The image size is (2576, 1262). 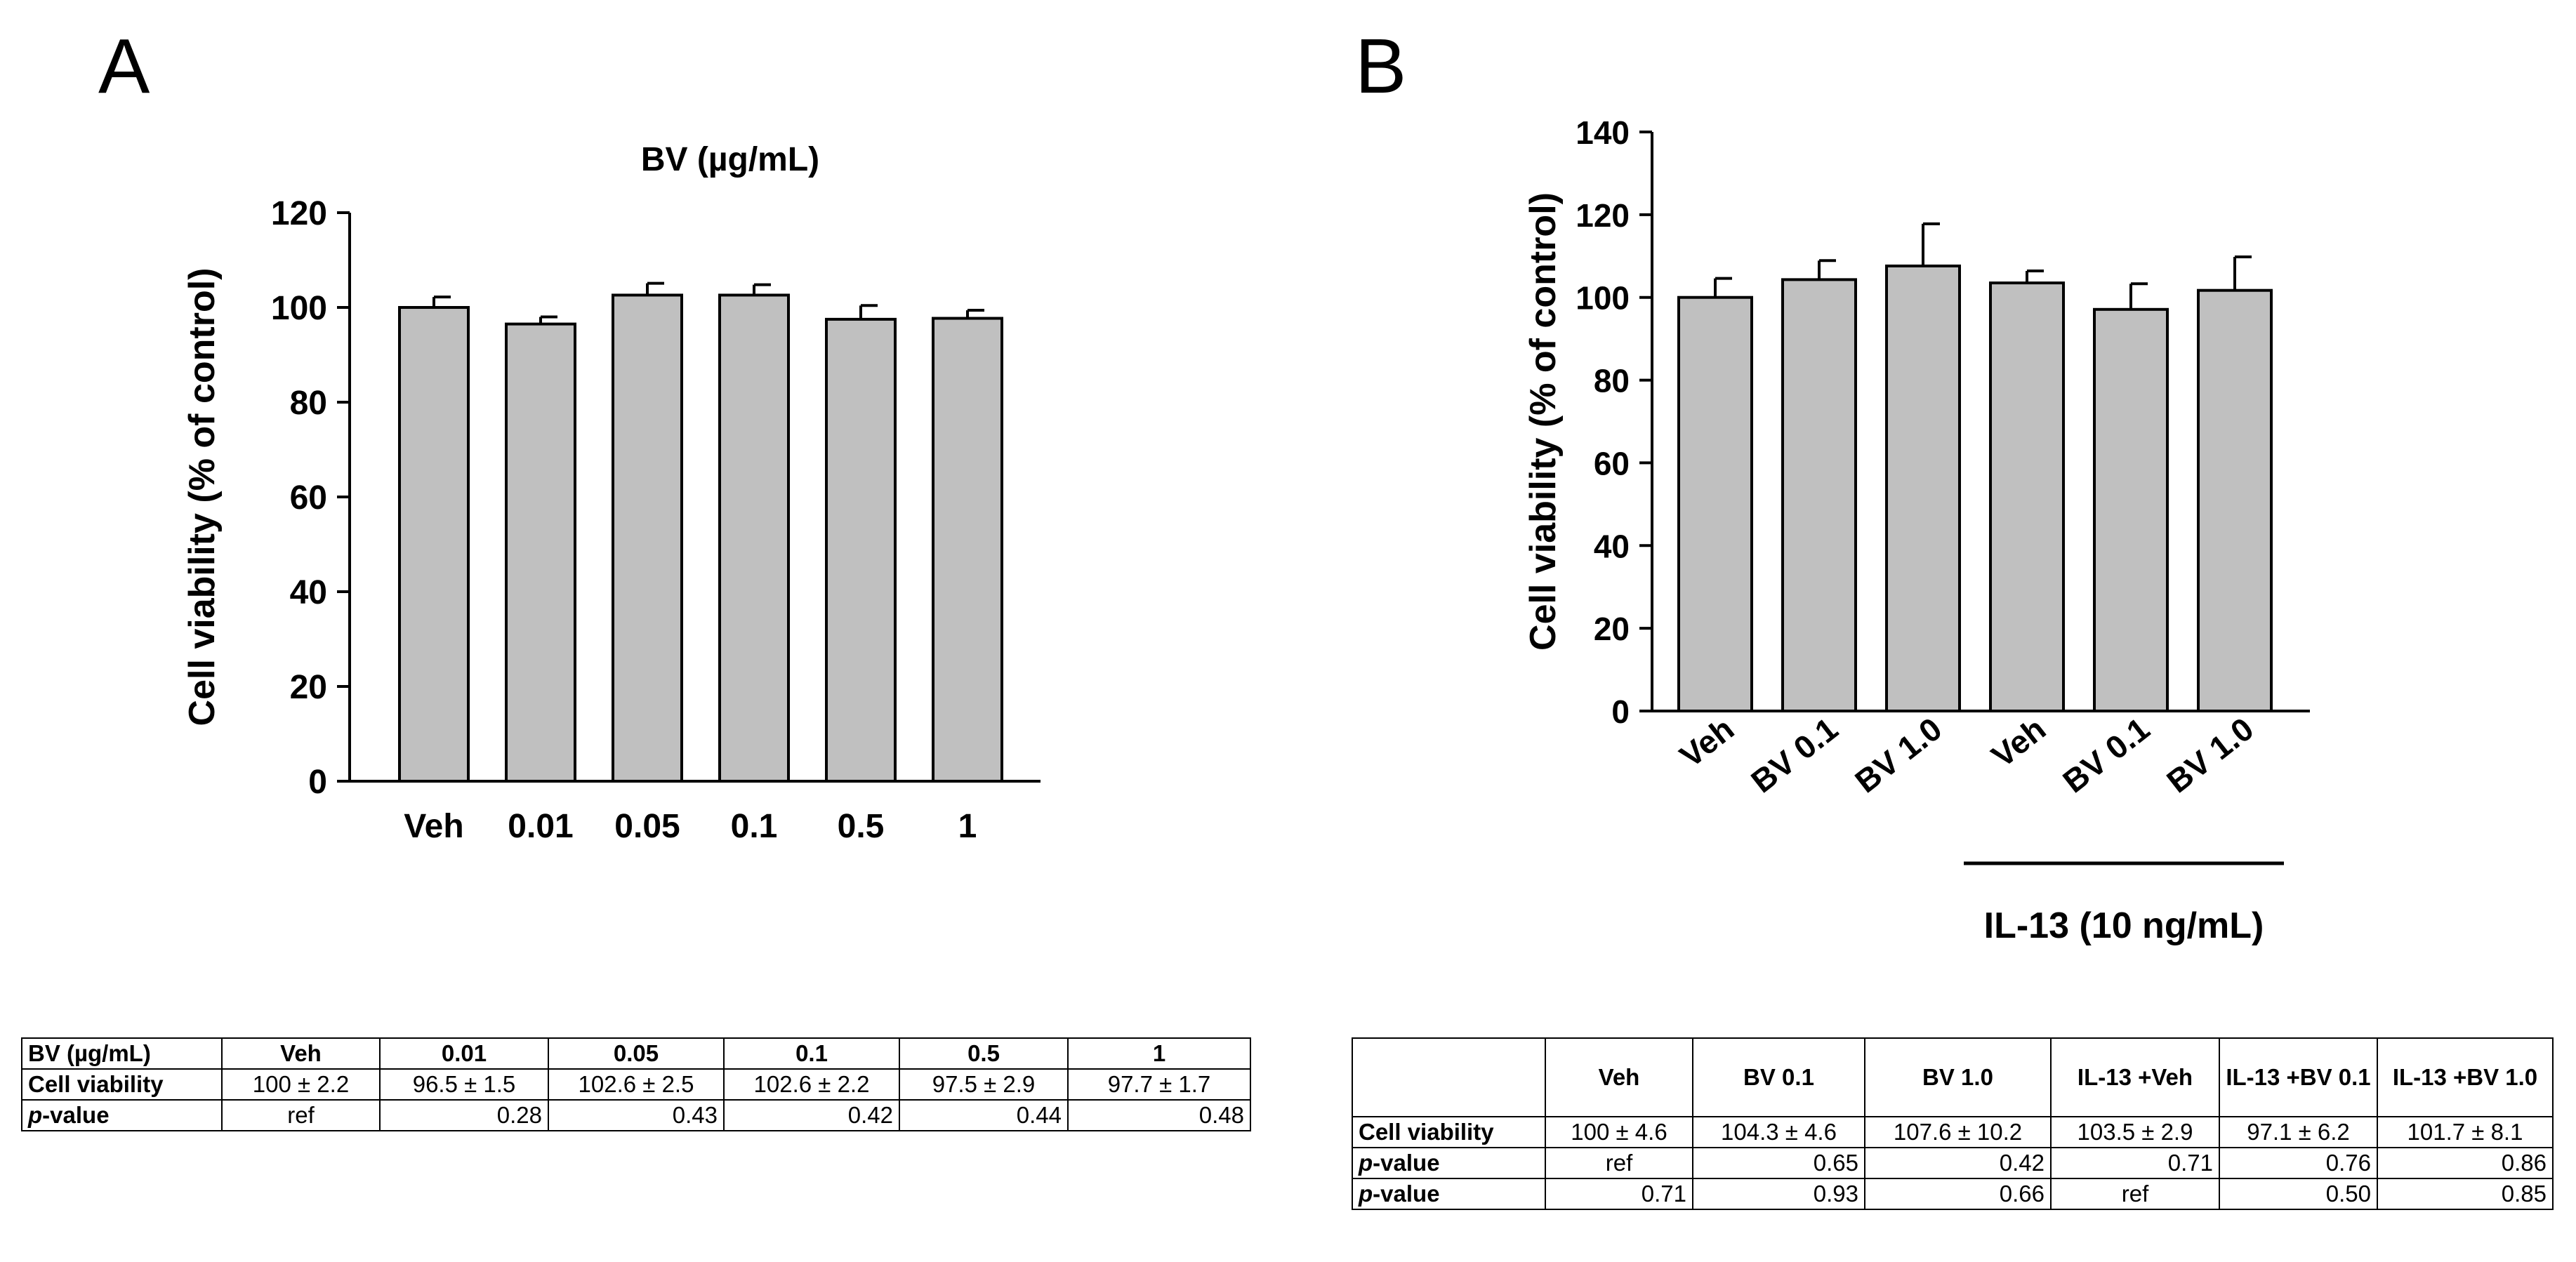 What do you see at coordinates (301, 1084) in the screenshot?
I see `table-a-cell: 100 ± 2.2` at bounding box center [301, 1084].